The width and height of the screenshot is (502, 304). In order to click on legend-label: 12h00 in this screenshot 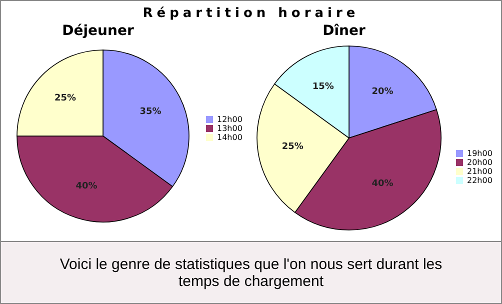, I will do `click(229, 119)`.